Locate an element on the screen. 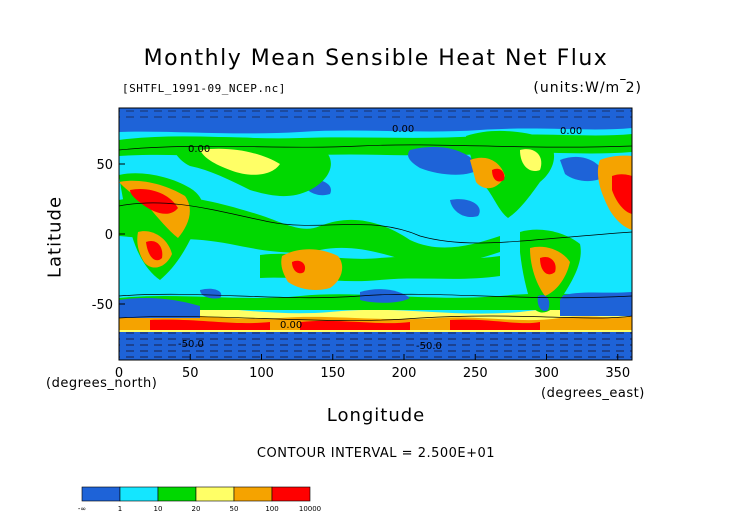 Image resolution: width=752 pixels, height=532 pixels. x-tick-label: 150 is located at coordinates (332, 373).